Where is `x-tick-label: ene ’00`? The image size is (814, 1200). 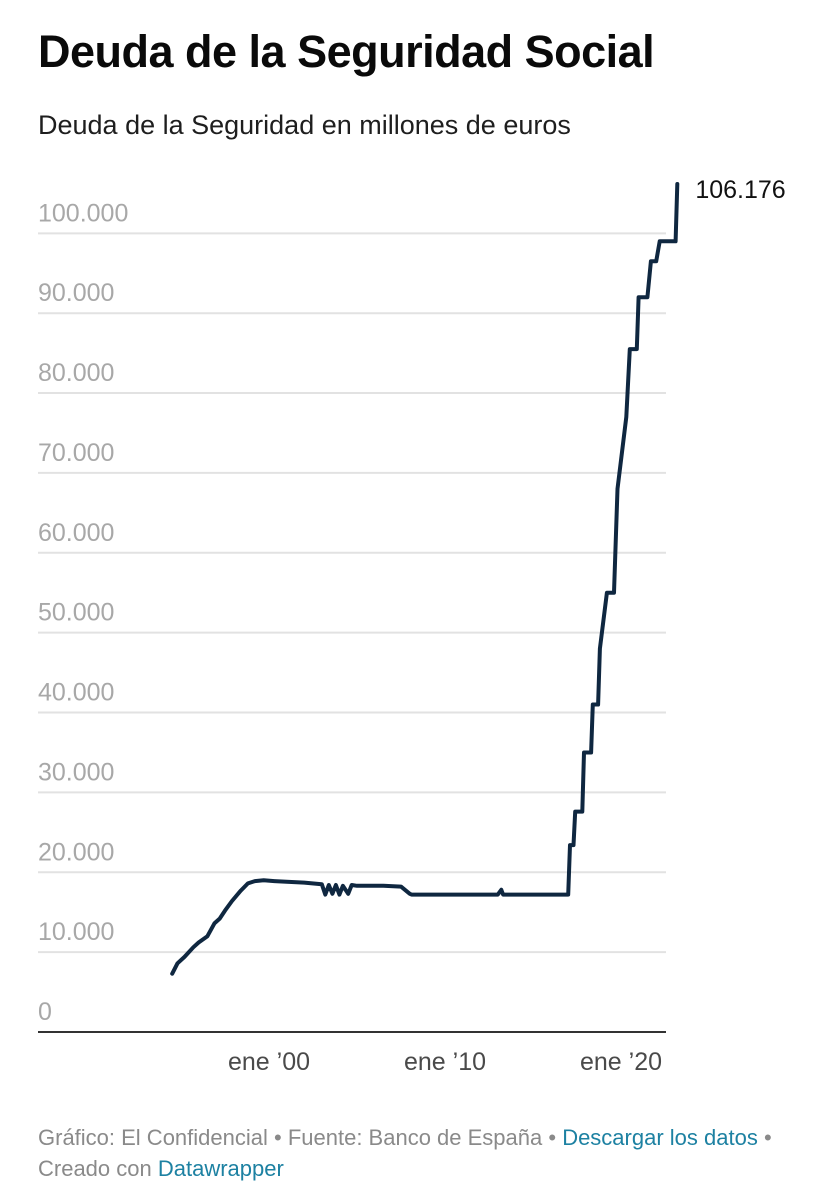
x-tick-label: ene ’00 is located at coordinates (269, 1062).